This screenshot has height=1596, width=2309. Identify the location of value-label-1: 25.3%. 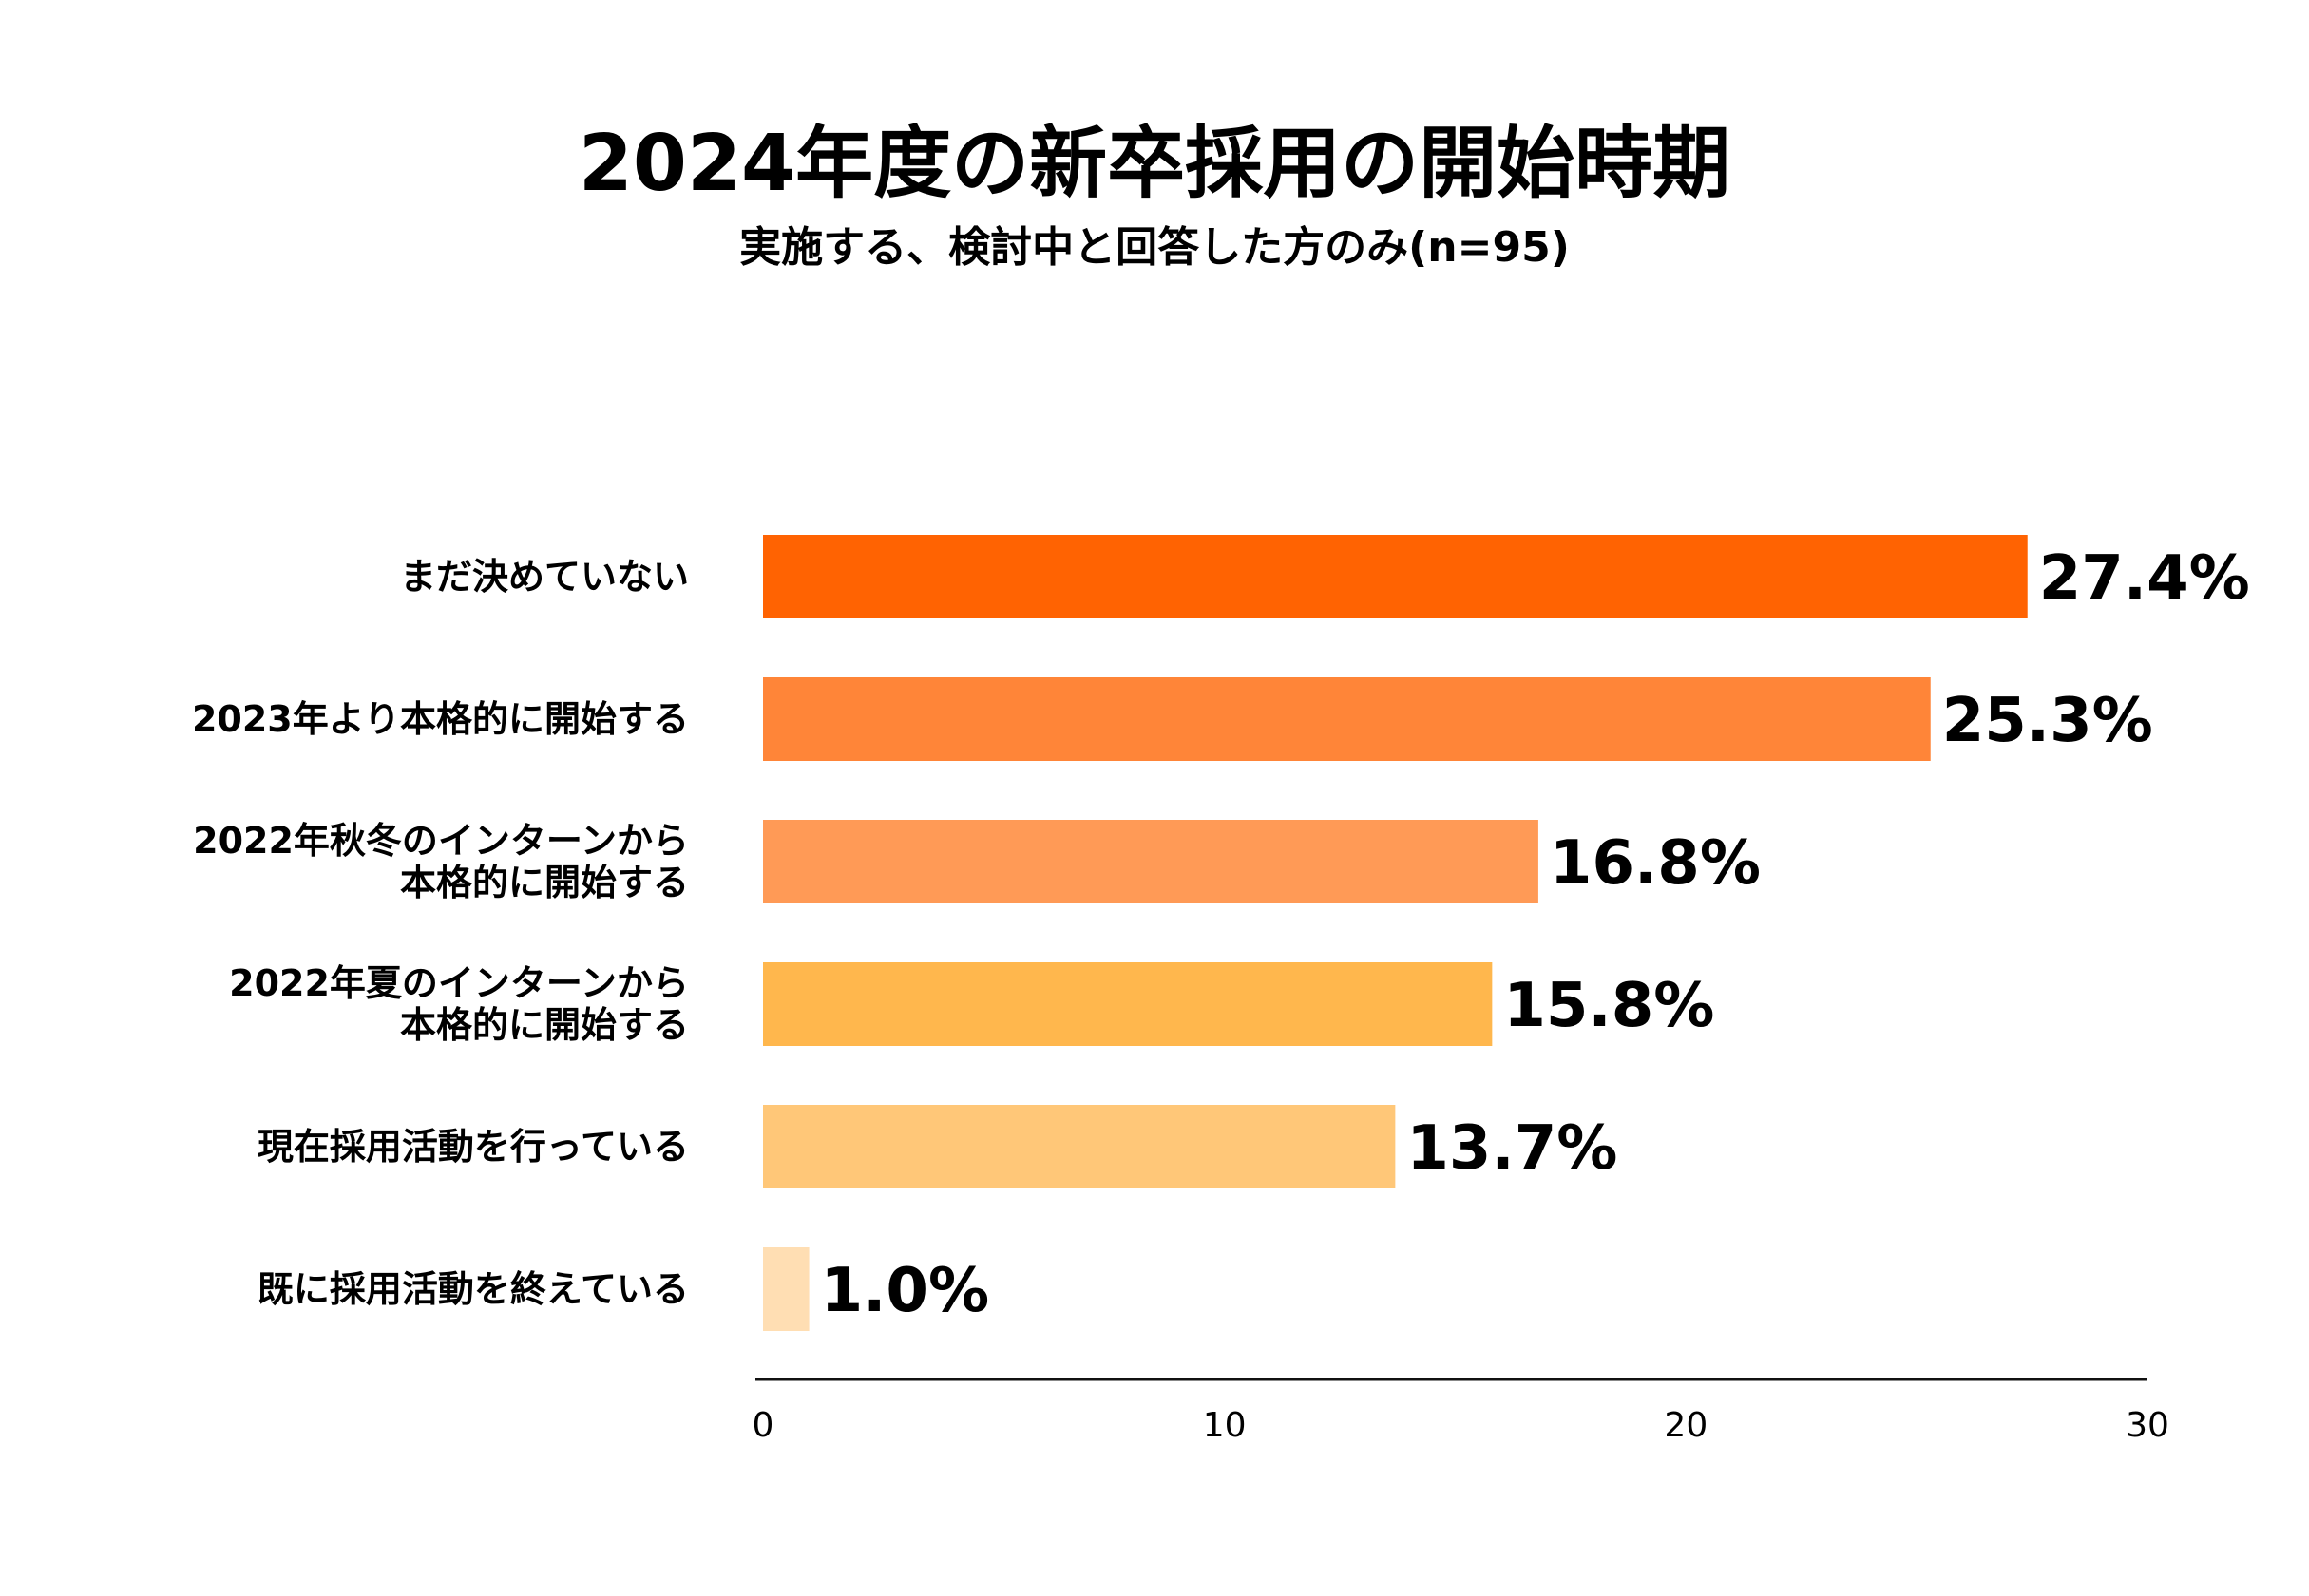
(2047, 721).